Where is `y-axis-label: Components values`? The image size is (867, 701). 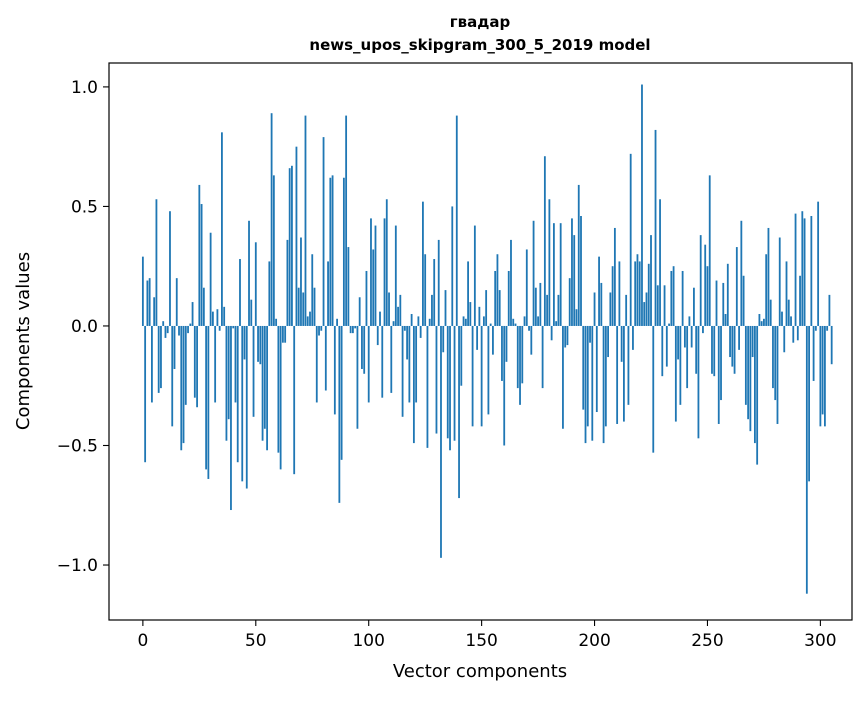 y-axis-label: Components values is located at coordinates (23, 341).